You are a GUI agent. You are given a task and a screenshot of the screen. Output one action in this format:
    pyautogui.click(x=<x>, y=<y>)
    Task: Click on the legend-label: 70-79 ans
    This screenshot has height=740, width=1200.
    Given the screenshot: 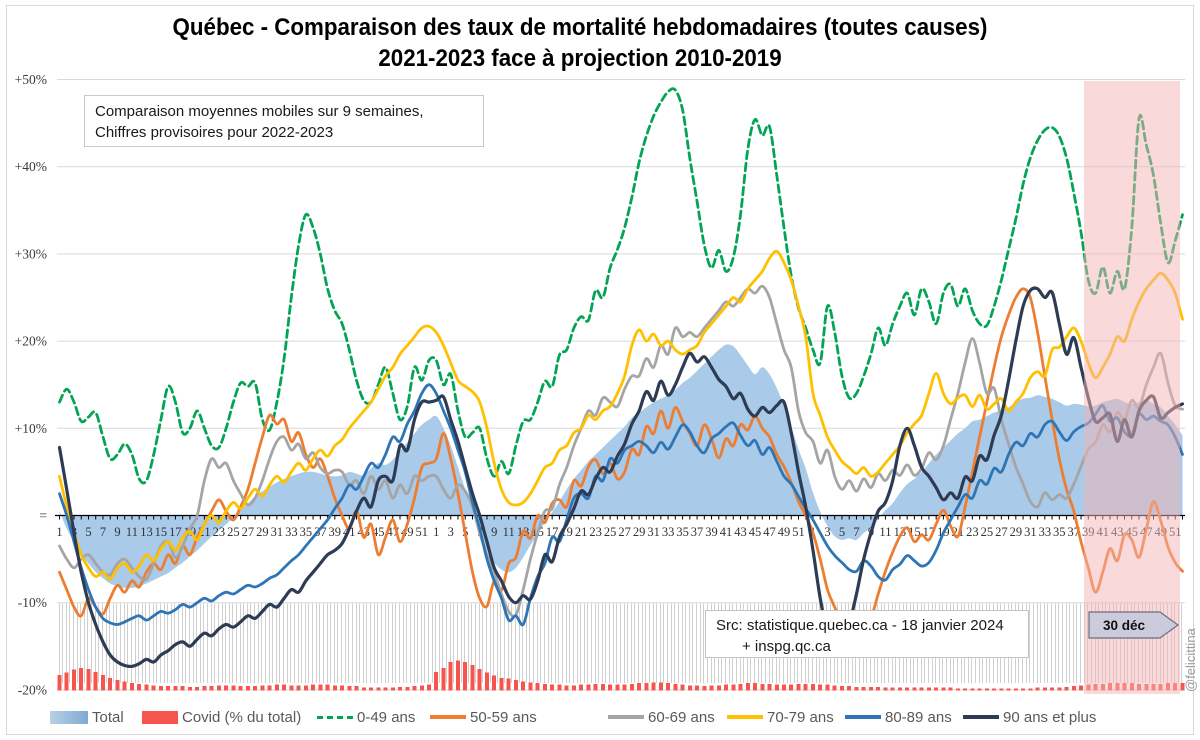 What is the action you would take?
    pyautogui.click(x=800, y=717)
    